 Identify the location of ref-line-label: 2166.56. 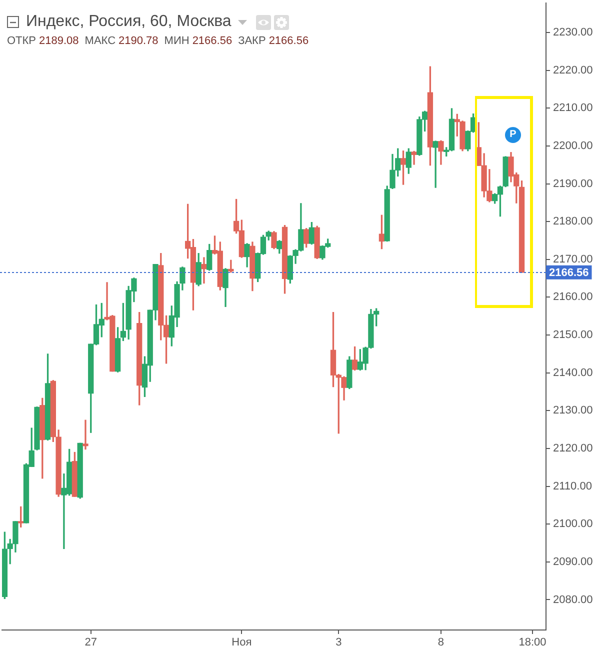
(569, 272).